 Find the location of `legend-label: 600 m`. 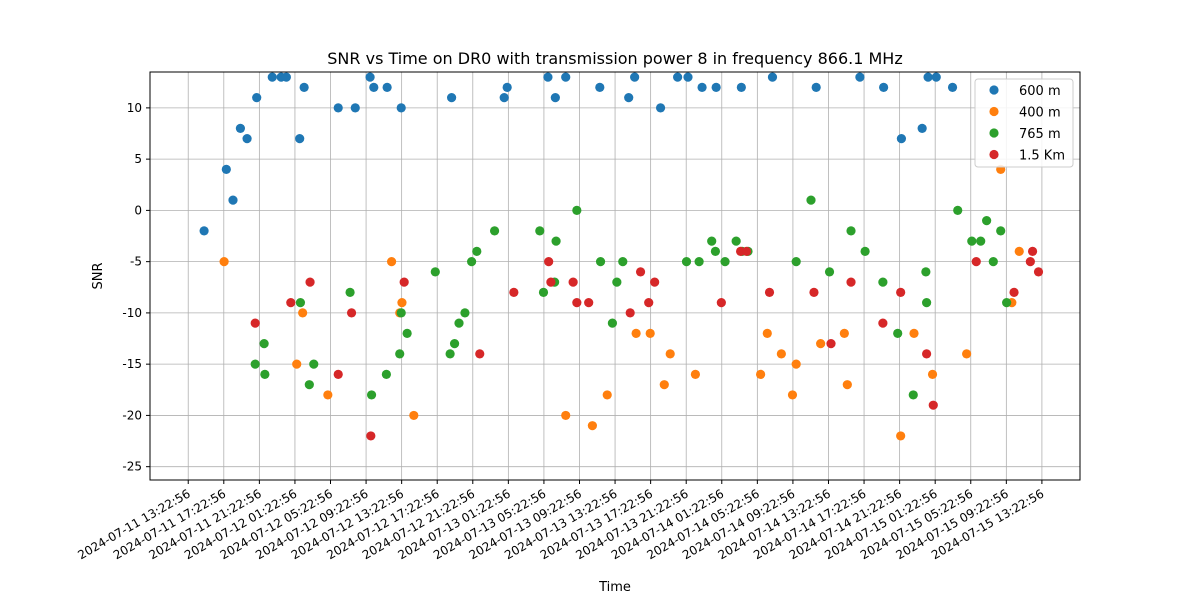

legend-label: 600 m is located at coordinates (1040, 91).